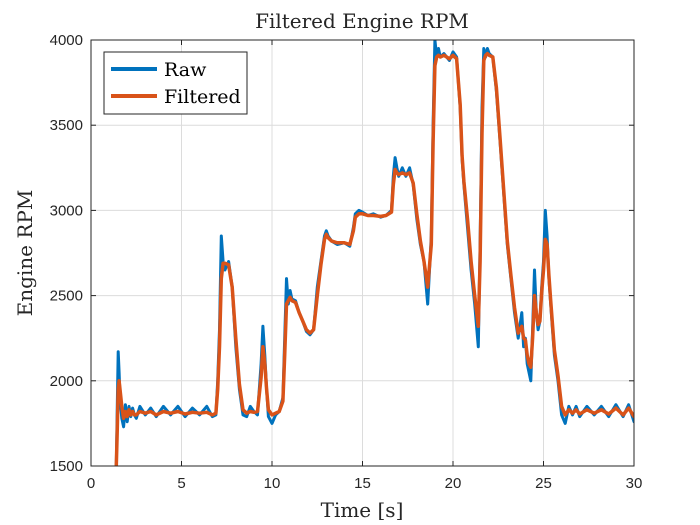 The width and height of the screenshot is (700, 525). Describe the element at coordinates (66, 466) in the screenshot. I see `y-tick-label: 1500` at that location.